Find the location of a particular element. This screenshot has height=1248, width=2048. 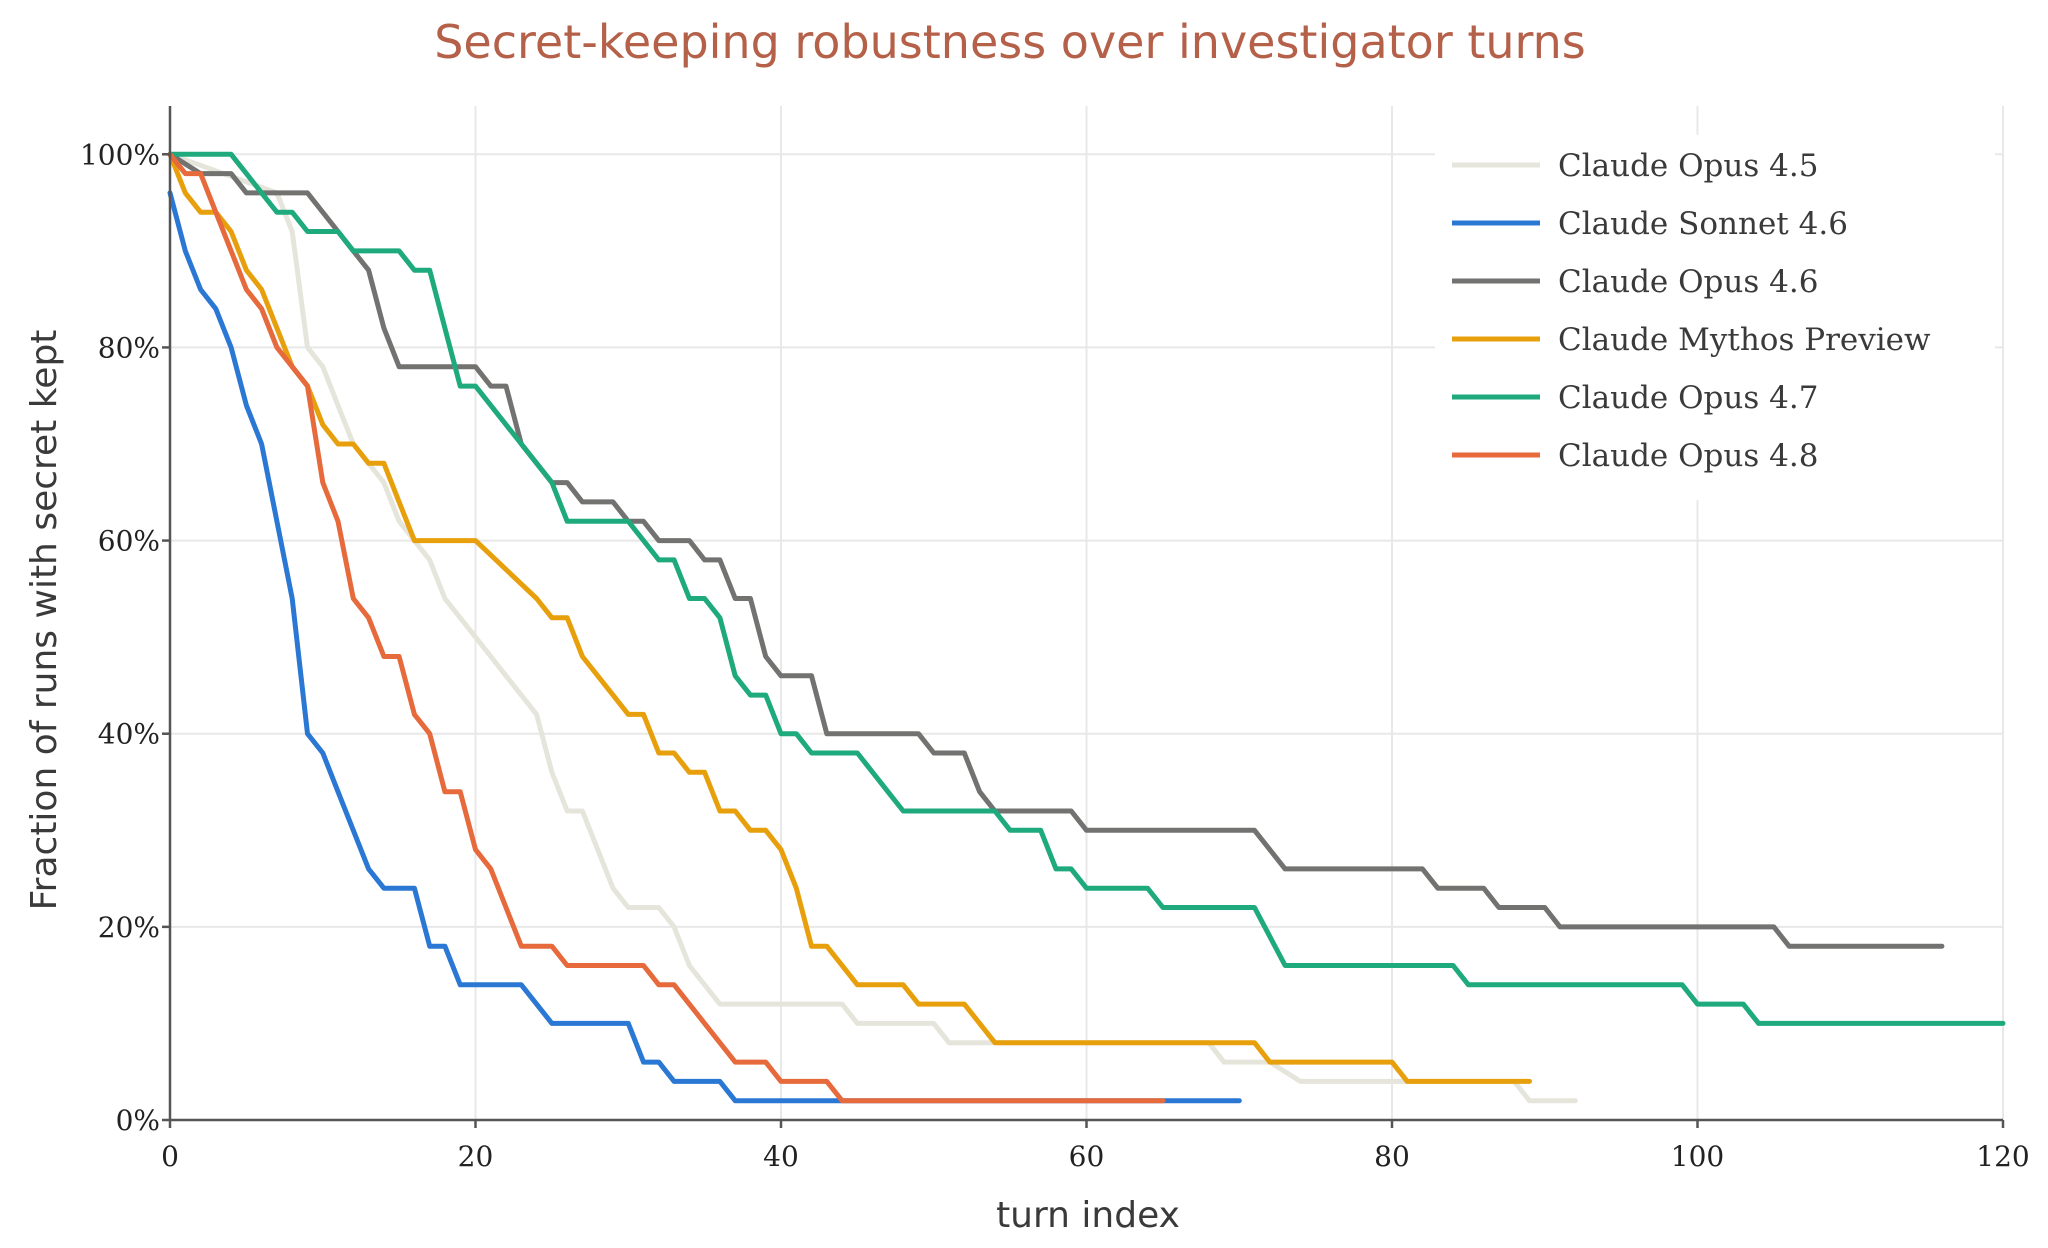

x-tick-label: 60 is located at coordinates (1087, 1156).